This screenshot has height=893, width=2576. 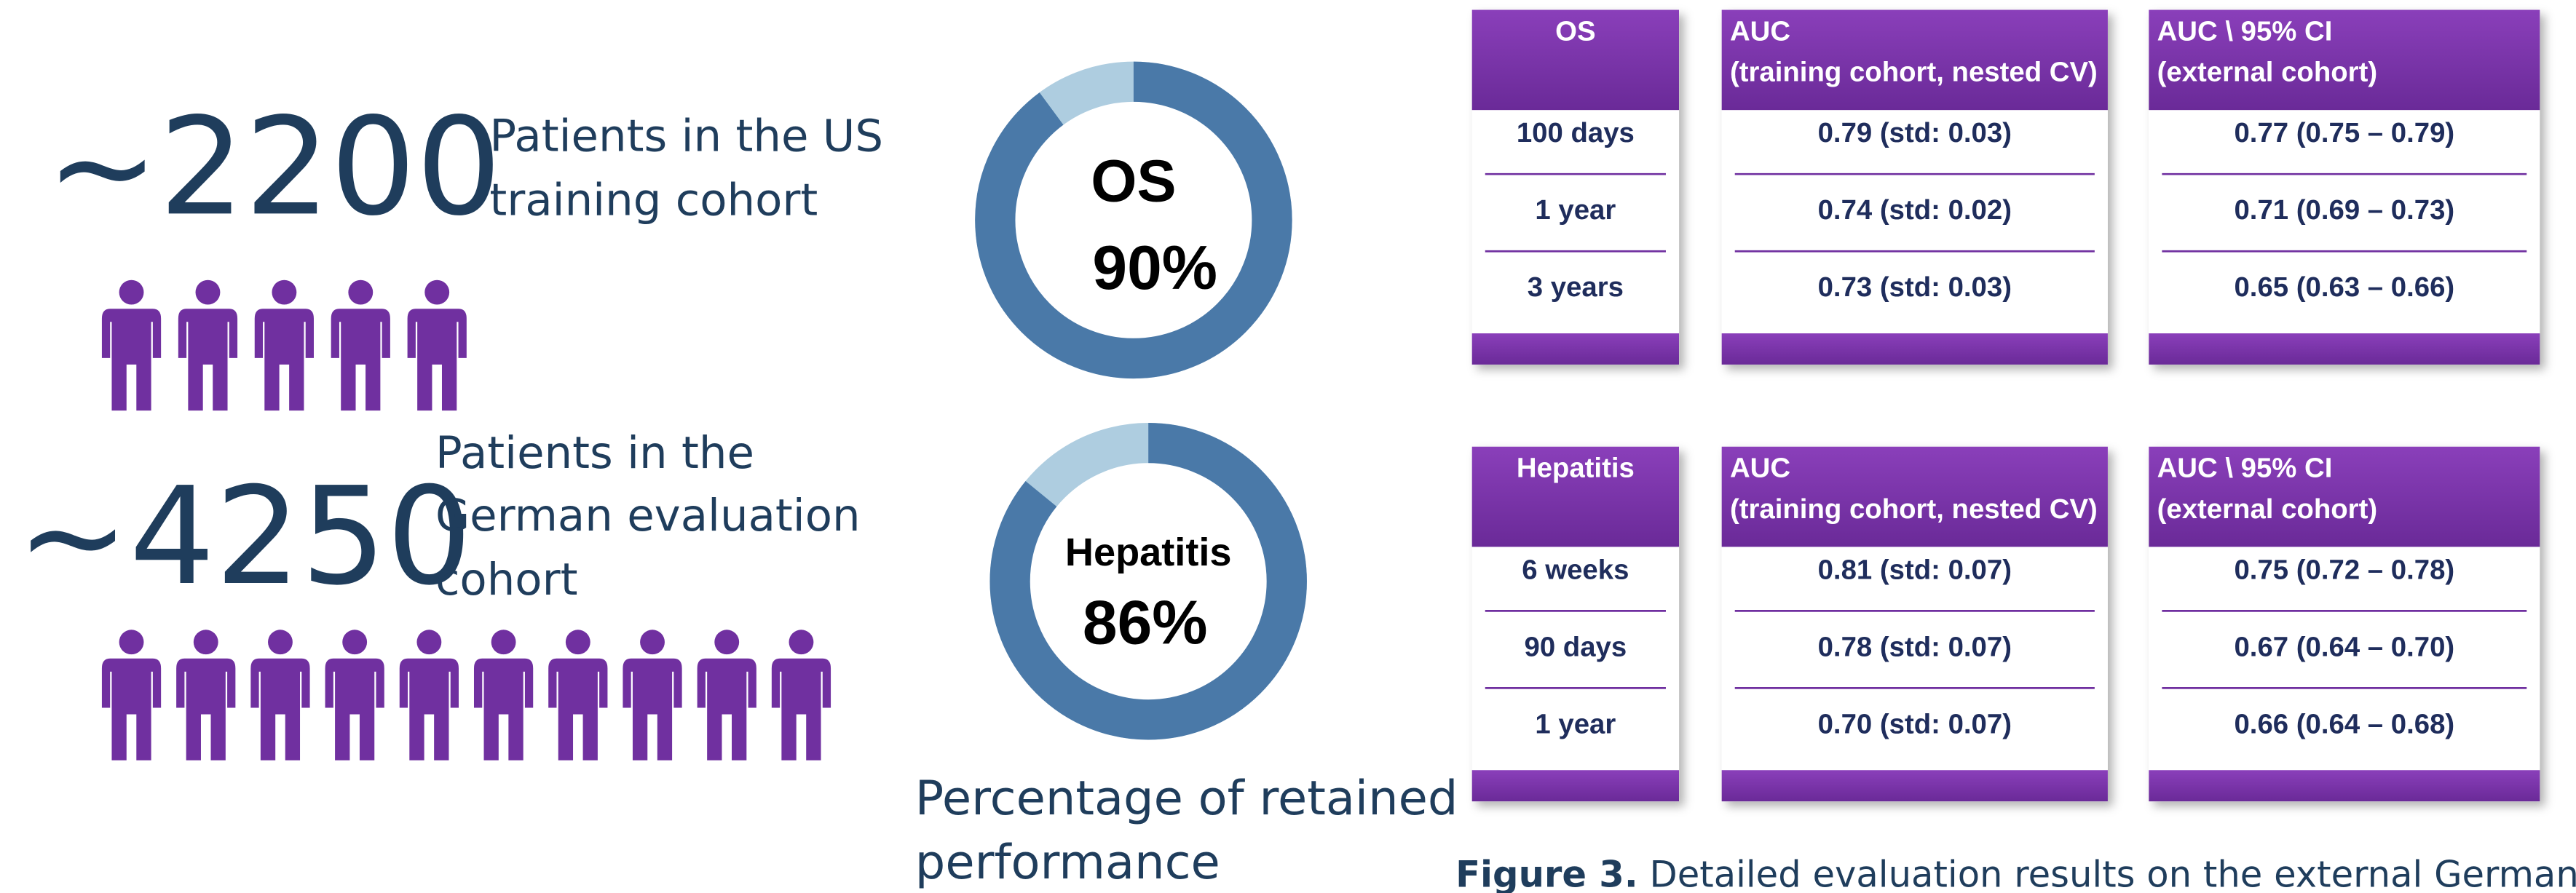 What do you see at coordinates (1576, 569) in the screenshot?
I see `table-cell: 6 weeks` at bounding box center [1576, 569].